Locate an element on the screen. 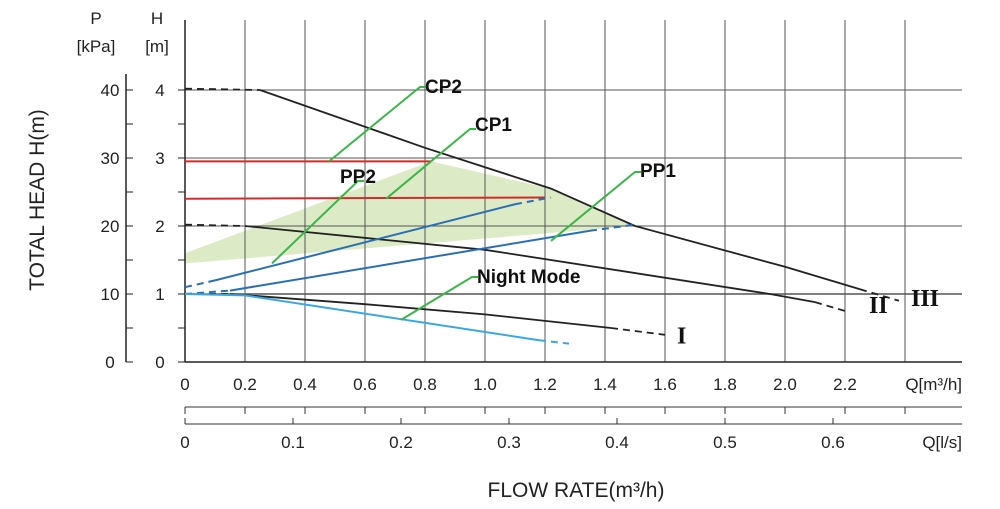 The image size is (1000, 509). y-unit-kpa: [kPa] is located at coordinates (96, 46).